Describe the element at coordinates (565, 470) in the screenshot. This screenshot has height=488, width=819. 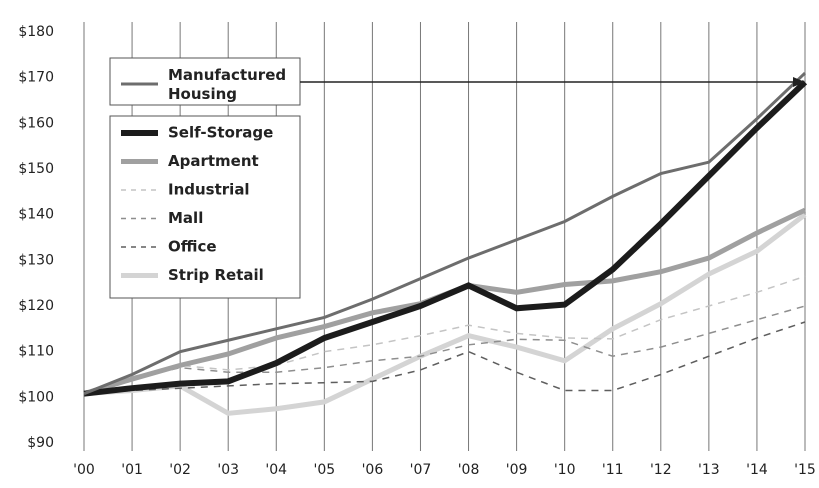
I see `x-tick-label: '10` at that location.